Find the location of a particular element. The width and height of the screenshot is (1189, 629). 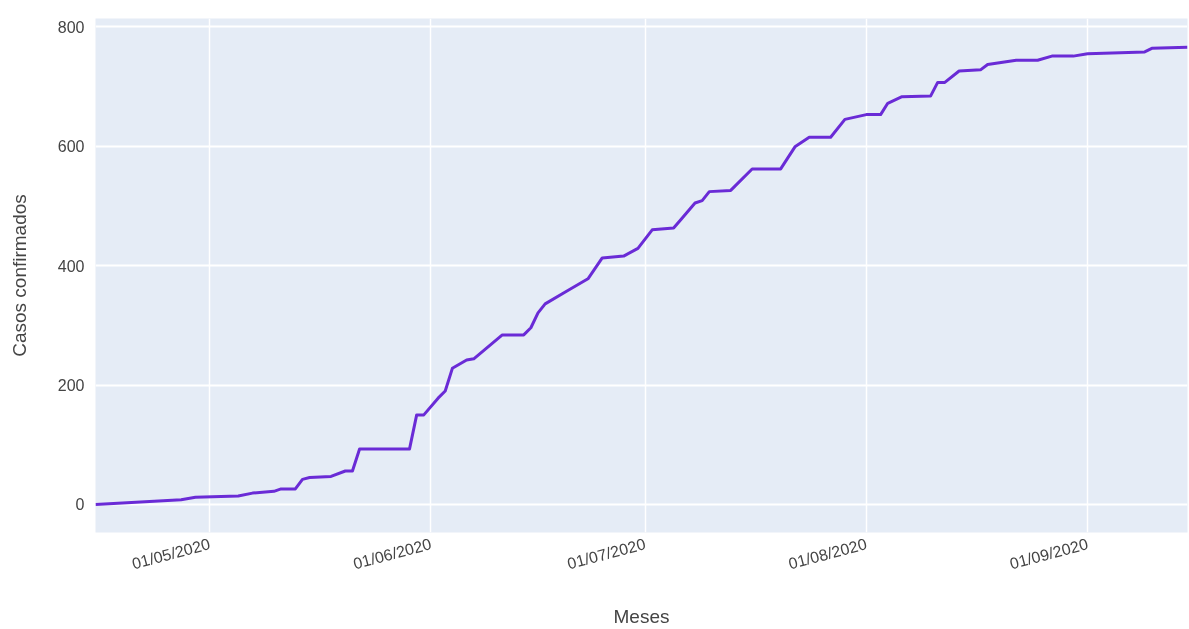

y-tick-label: 600 is located at coordinates (71, 147).